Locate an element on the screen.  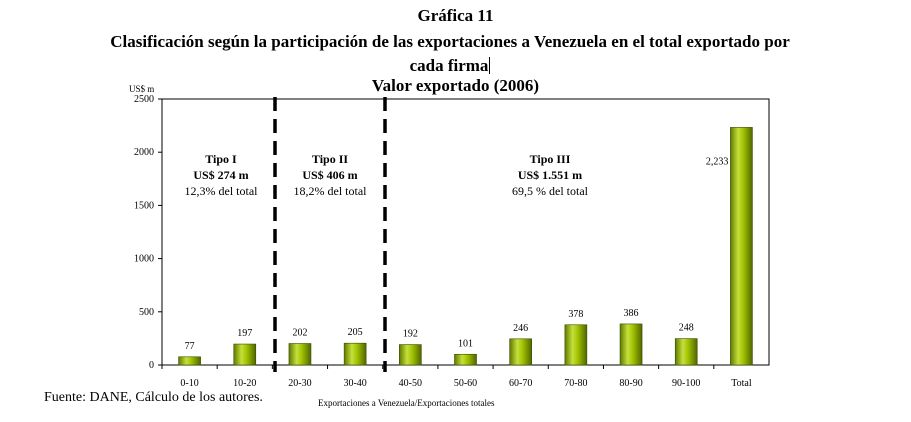
x-tick-label: 50-60 is located at coordinates (465, 383).